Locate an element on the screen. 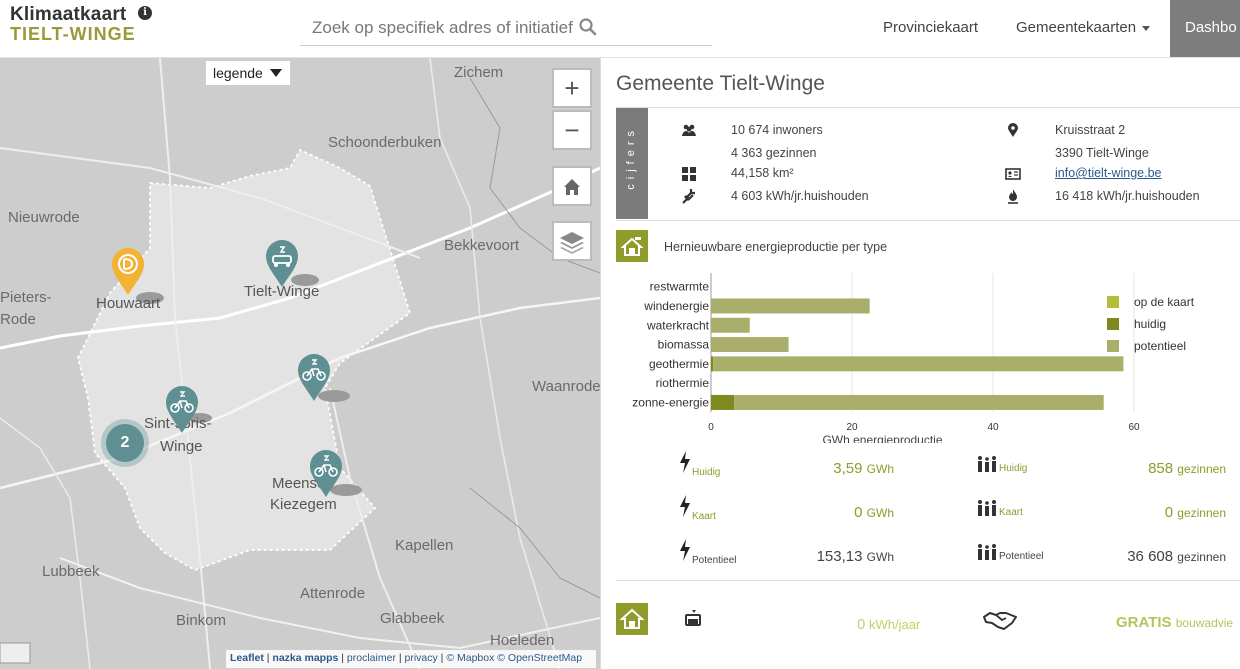 The width and height of the screenshot is (1240, 669). attribution-mapbox-link: © Mapbox is located at coordinates (470, 658).